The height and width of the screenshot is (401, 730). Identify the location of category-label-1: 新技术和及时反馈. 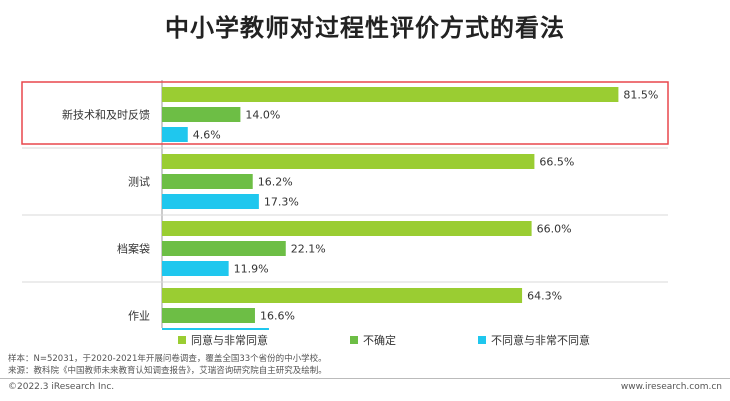
(106, 115).